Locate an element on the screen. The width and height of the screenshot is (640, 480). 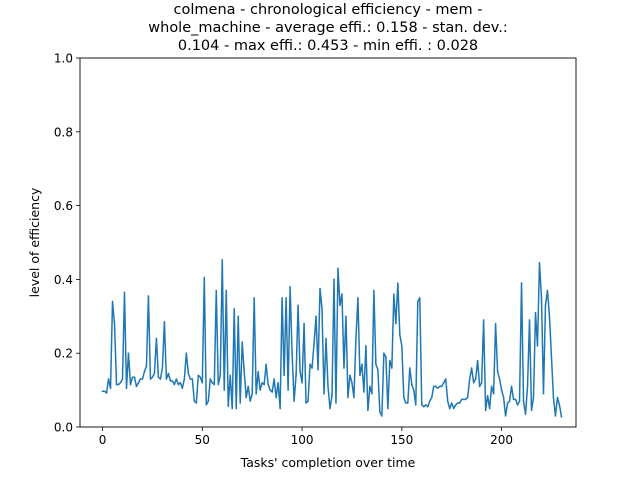
y-tick-label: 1.0 is located at coordinates (63, 59).